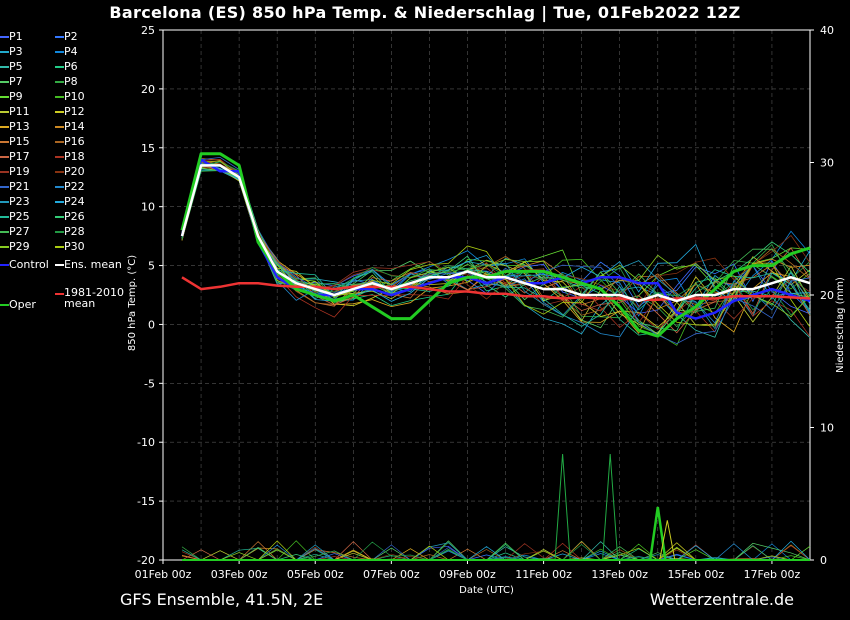 The image size is (850, 620). What do you see at coordinates (391, 574) in the screenshot?
I see `x-tick-label: 07Feb 00z` at bounding box center [391, 574].